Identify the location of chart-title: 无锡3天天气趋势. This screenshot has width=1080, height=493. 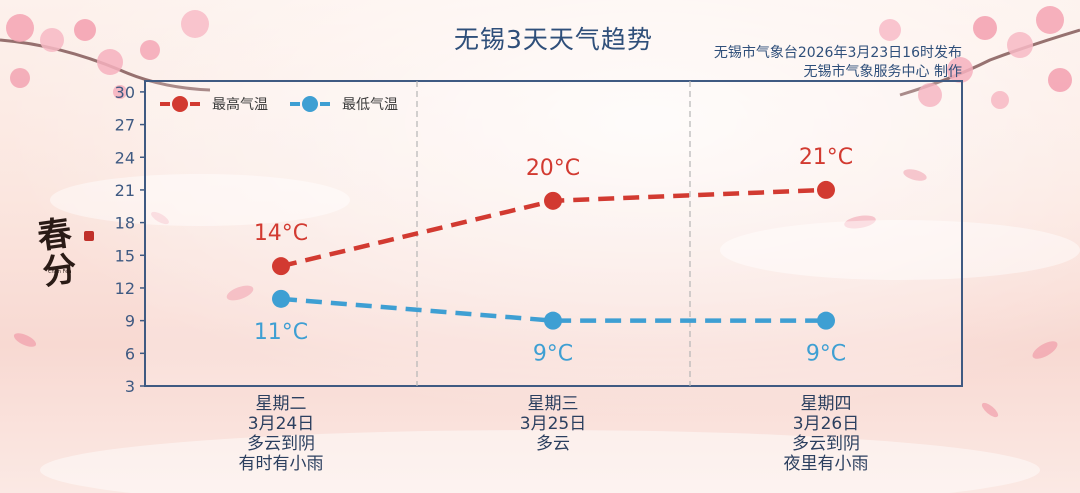
(553, 39).